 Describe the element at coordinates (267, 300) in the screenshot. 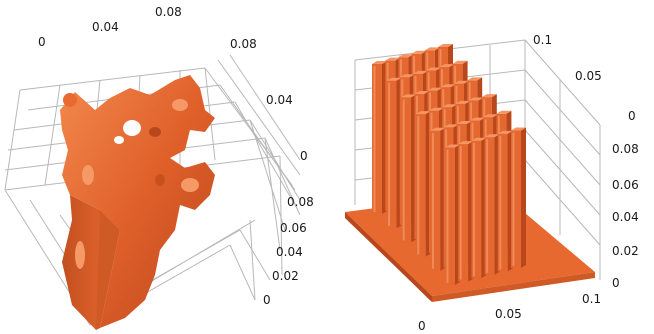

I see `left-z-tick-4: 0` at that location.